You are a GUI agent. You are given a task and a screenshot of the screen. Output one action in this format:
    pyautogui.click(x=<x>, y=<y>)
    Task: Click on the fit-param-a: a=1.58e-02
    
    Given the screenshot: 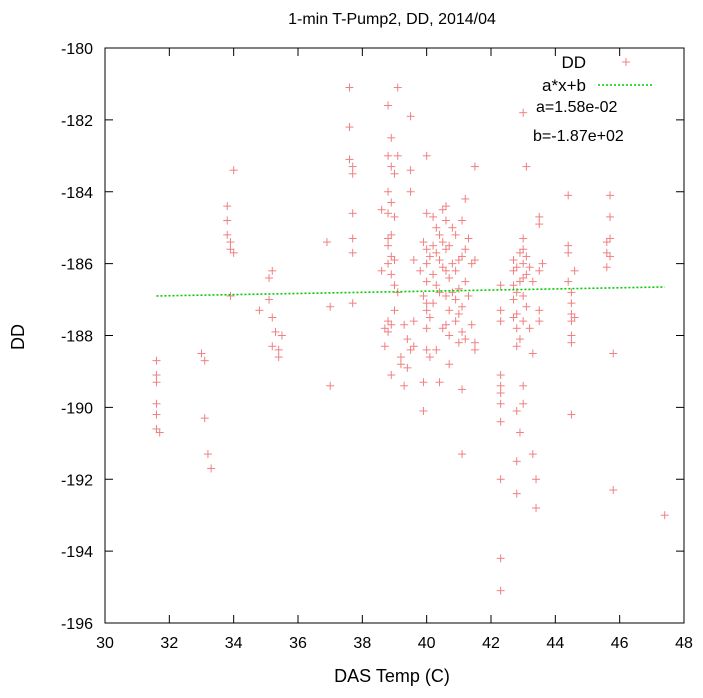 What is the action you would take?
    pyautogui.click(x=577, y=107)
    